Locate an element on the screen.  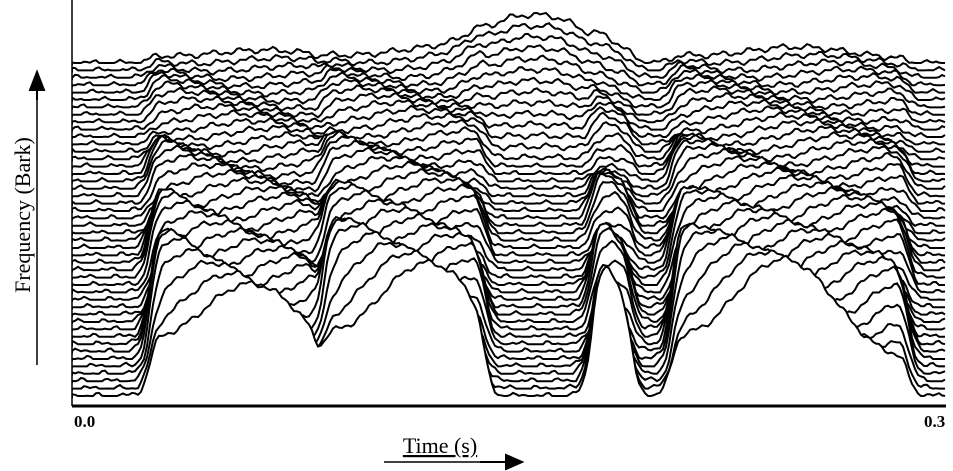
x-arrow is located at coordinates (502, 462).